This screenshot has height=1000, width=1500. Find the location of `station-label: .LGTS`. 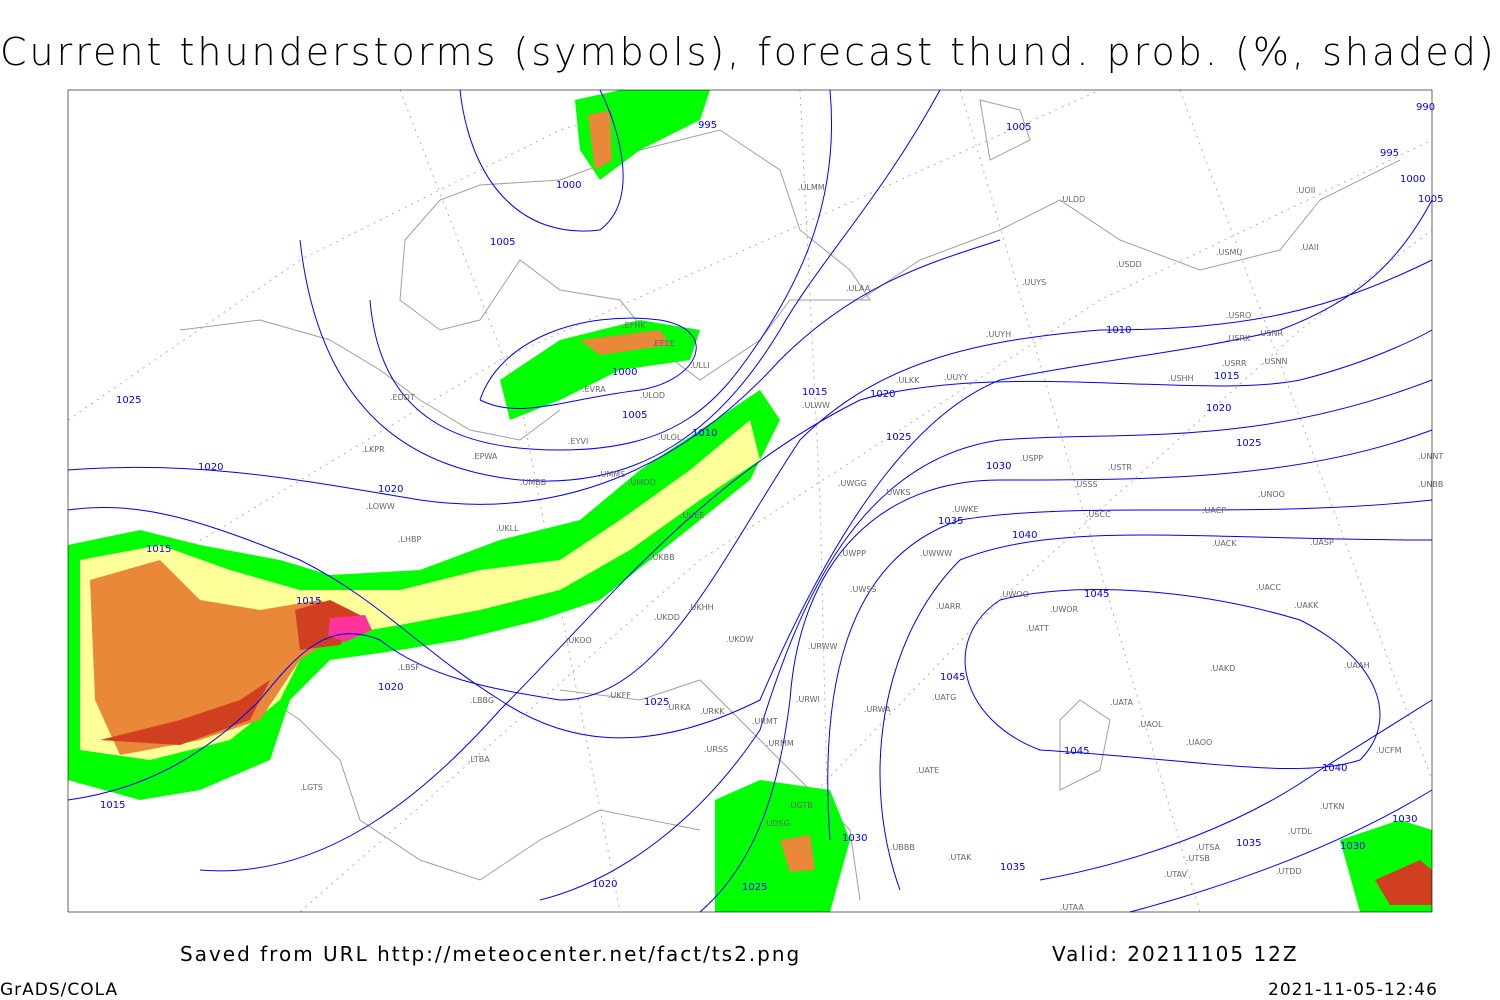

station-label: .LGTS is located at coordinates (311, 787).